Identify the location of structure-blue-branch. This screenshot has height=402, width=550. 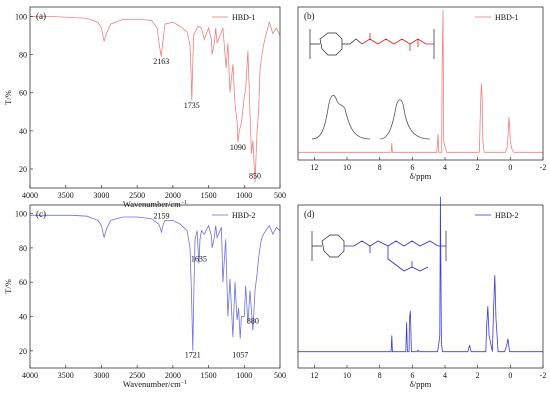
(399, 259).